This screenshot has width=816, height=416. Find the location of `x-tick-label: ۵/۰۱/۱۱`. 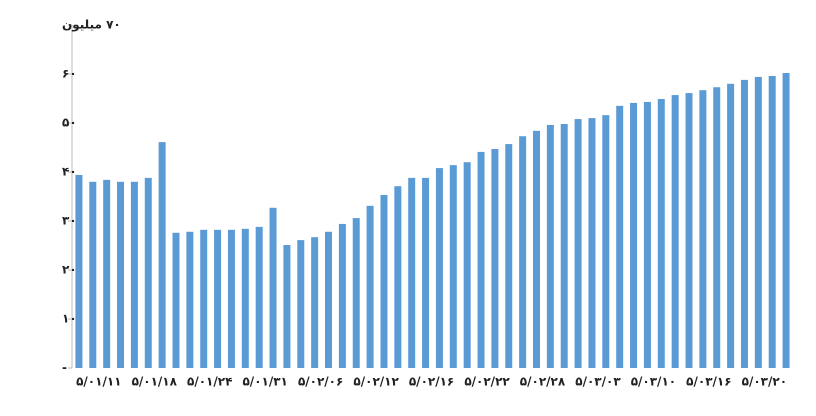

x-tick-label: ۵/۰۱/۱۱ is located at coordinates (98, 382).